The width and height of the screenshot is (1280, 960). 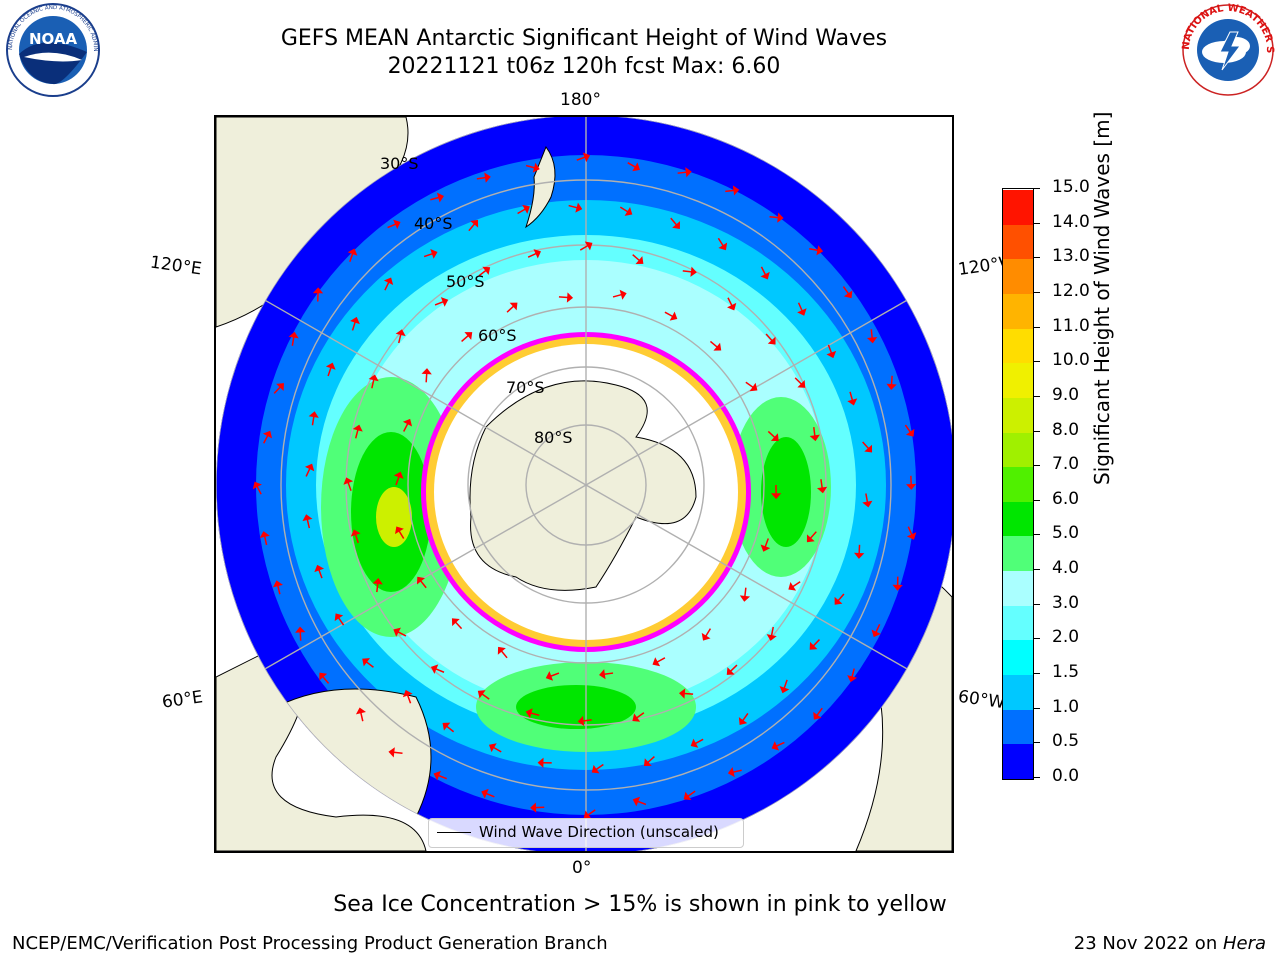 I want to click on lat-label-40s: 40°S, so click(x=433, y=223).